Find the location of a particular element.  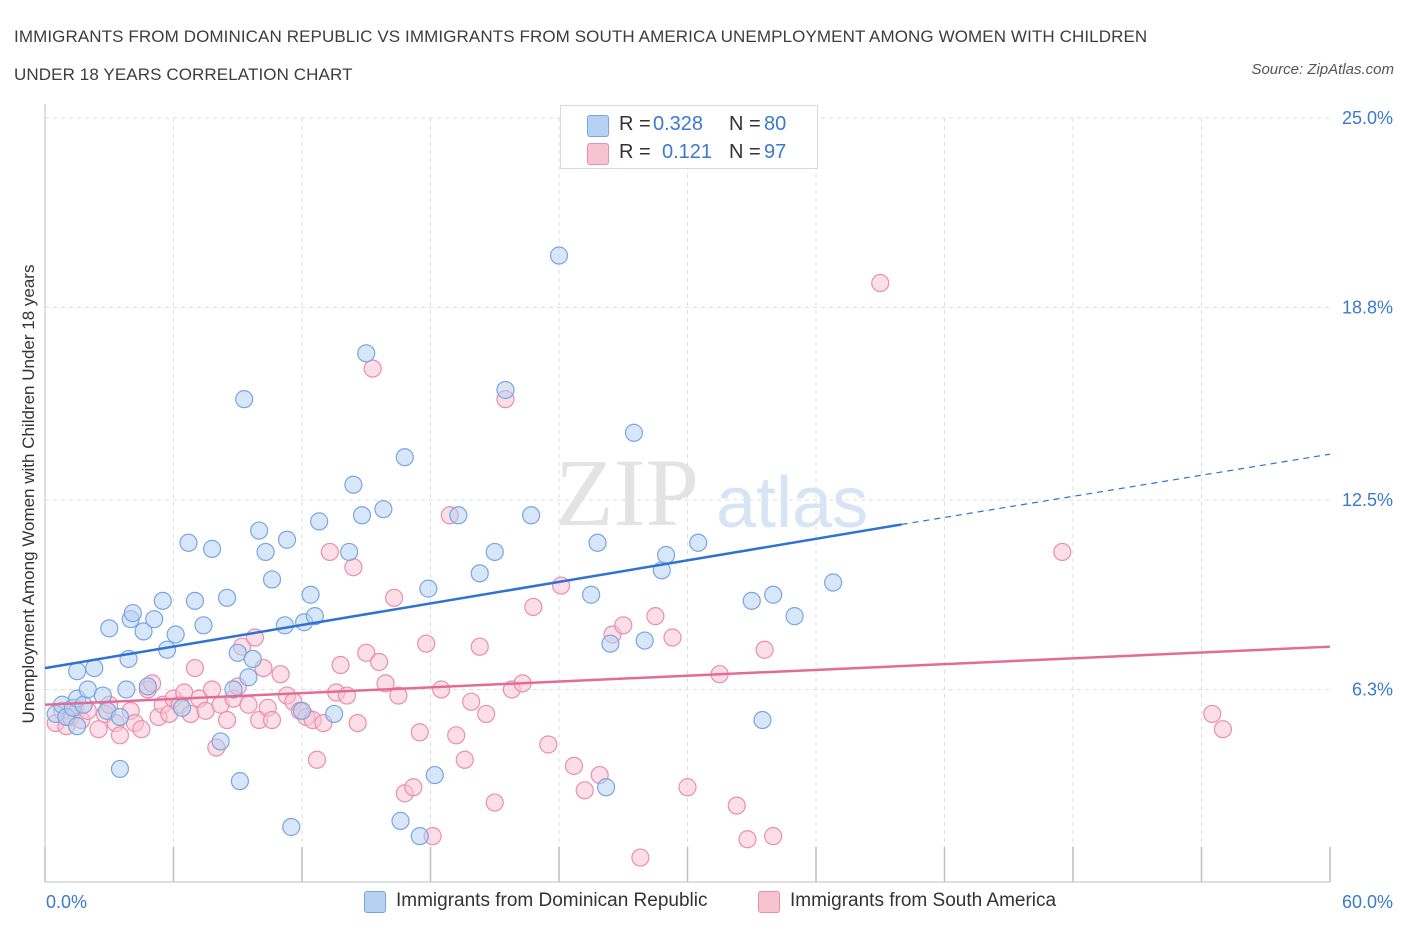

y-tick-label: 18.8% is located at coordinates (1367, 307).